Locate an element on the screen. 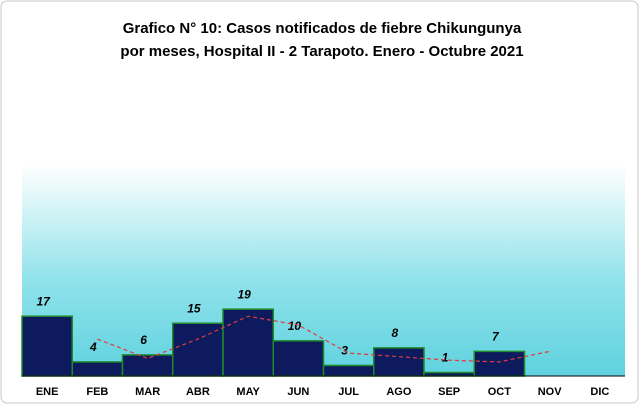 The width and height of the screenshot is (640, 405). x-tick-label: JUL is located at coordinates (348, 392).